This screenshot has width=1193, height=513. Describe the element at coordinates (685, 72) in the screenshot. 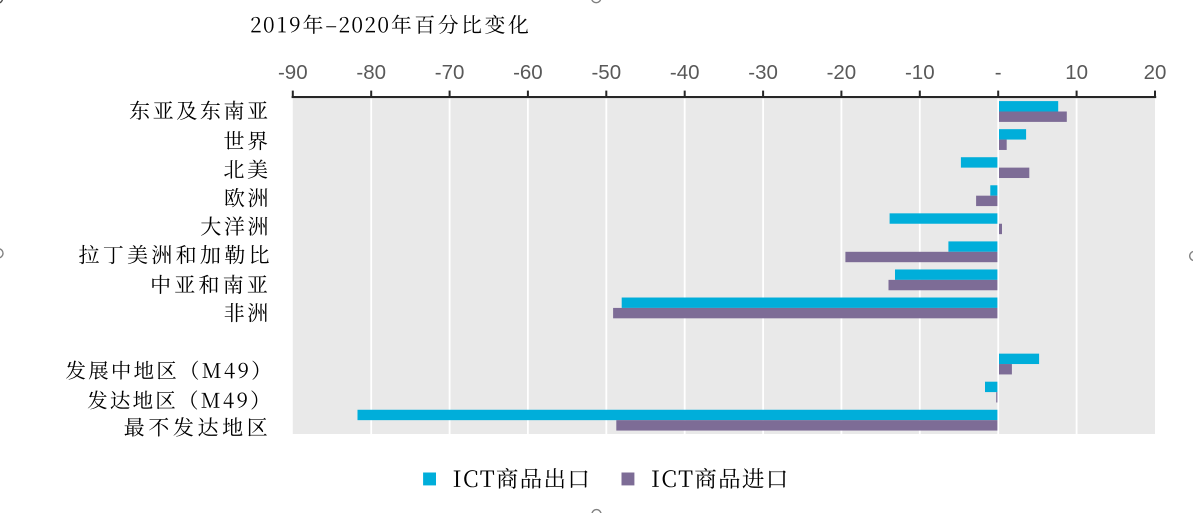

I see `svg-text: -40` at that location.